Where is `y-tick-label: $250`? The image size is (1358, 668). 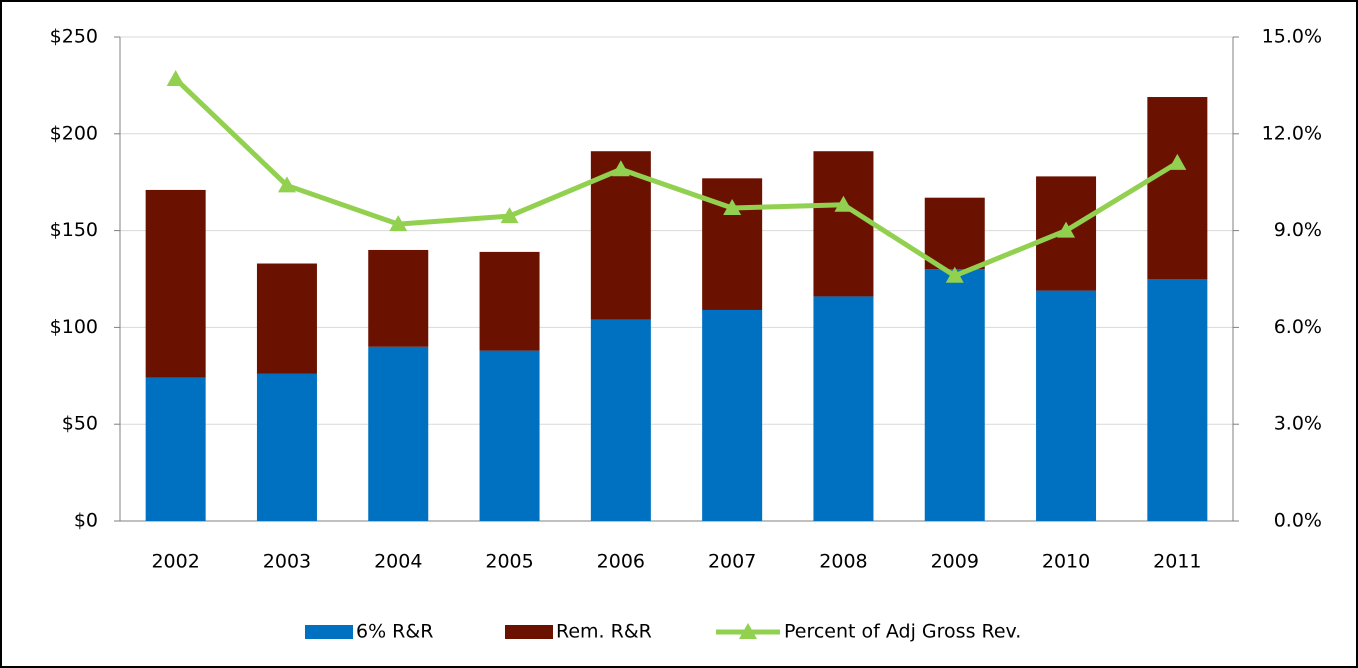
y-tick-label: $250 is located at coordinates (74, 37).